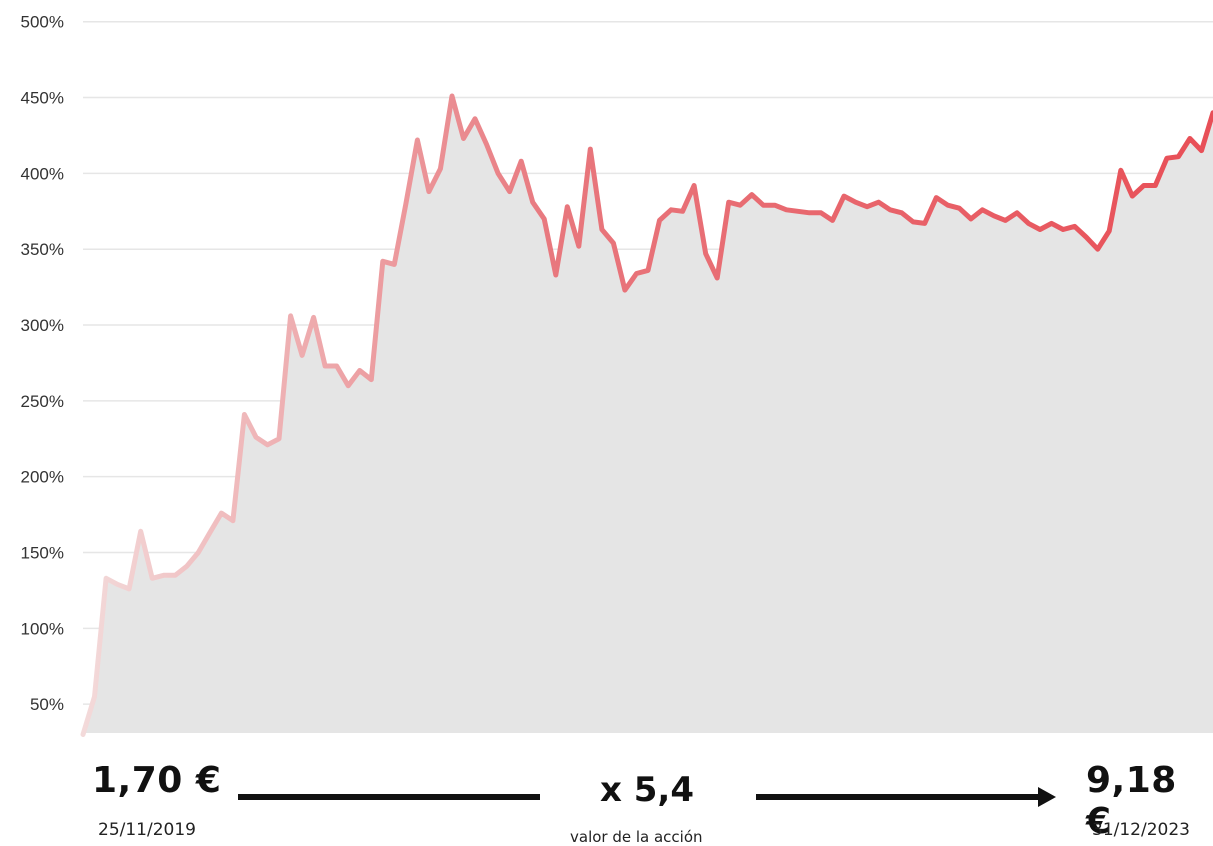 The width and height of the screenshot is (1213, 846). What do you see at coordinates (898, 797) in the screenshot?
I see `arrow-line-right` at bounding box center [898, 797].